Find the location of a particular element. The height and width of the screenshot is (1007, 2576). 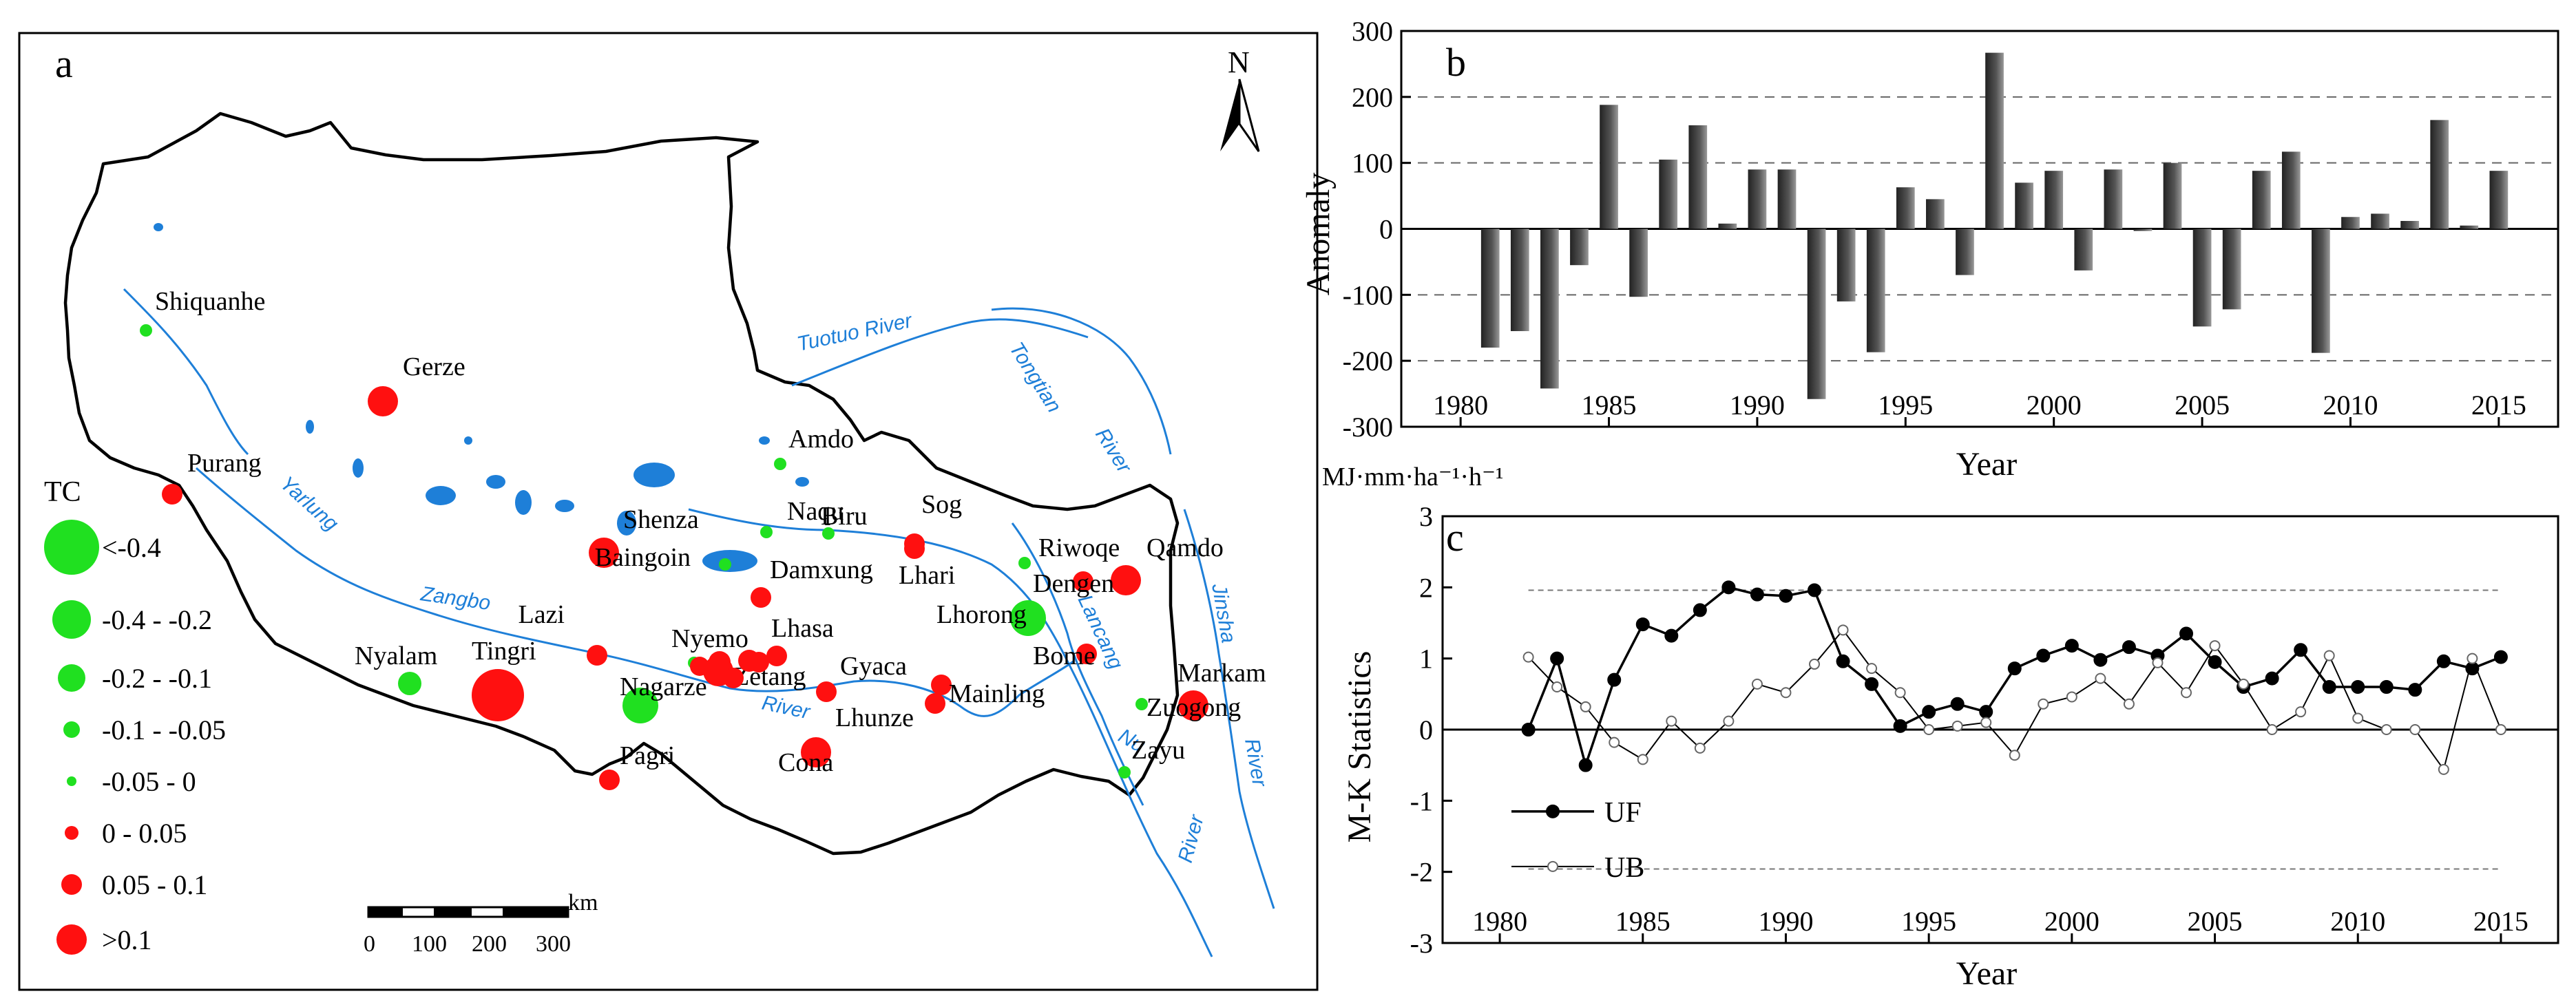

station-label-dengen: Dengen is located at coordinates (1073, 583).